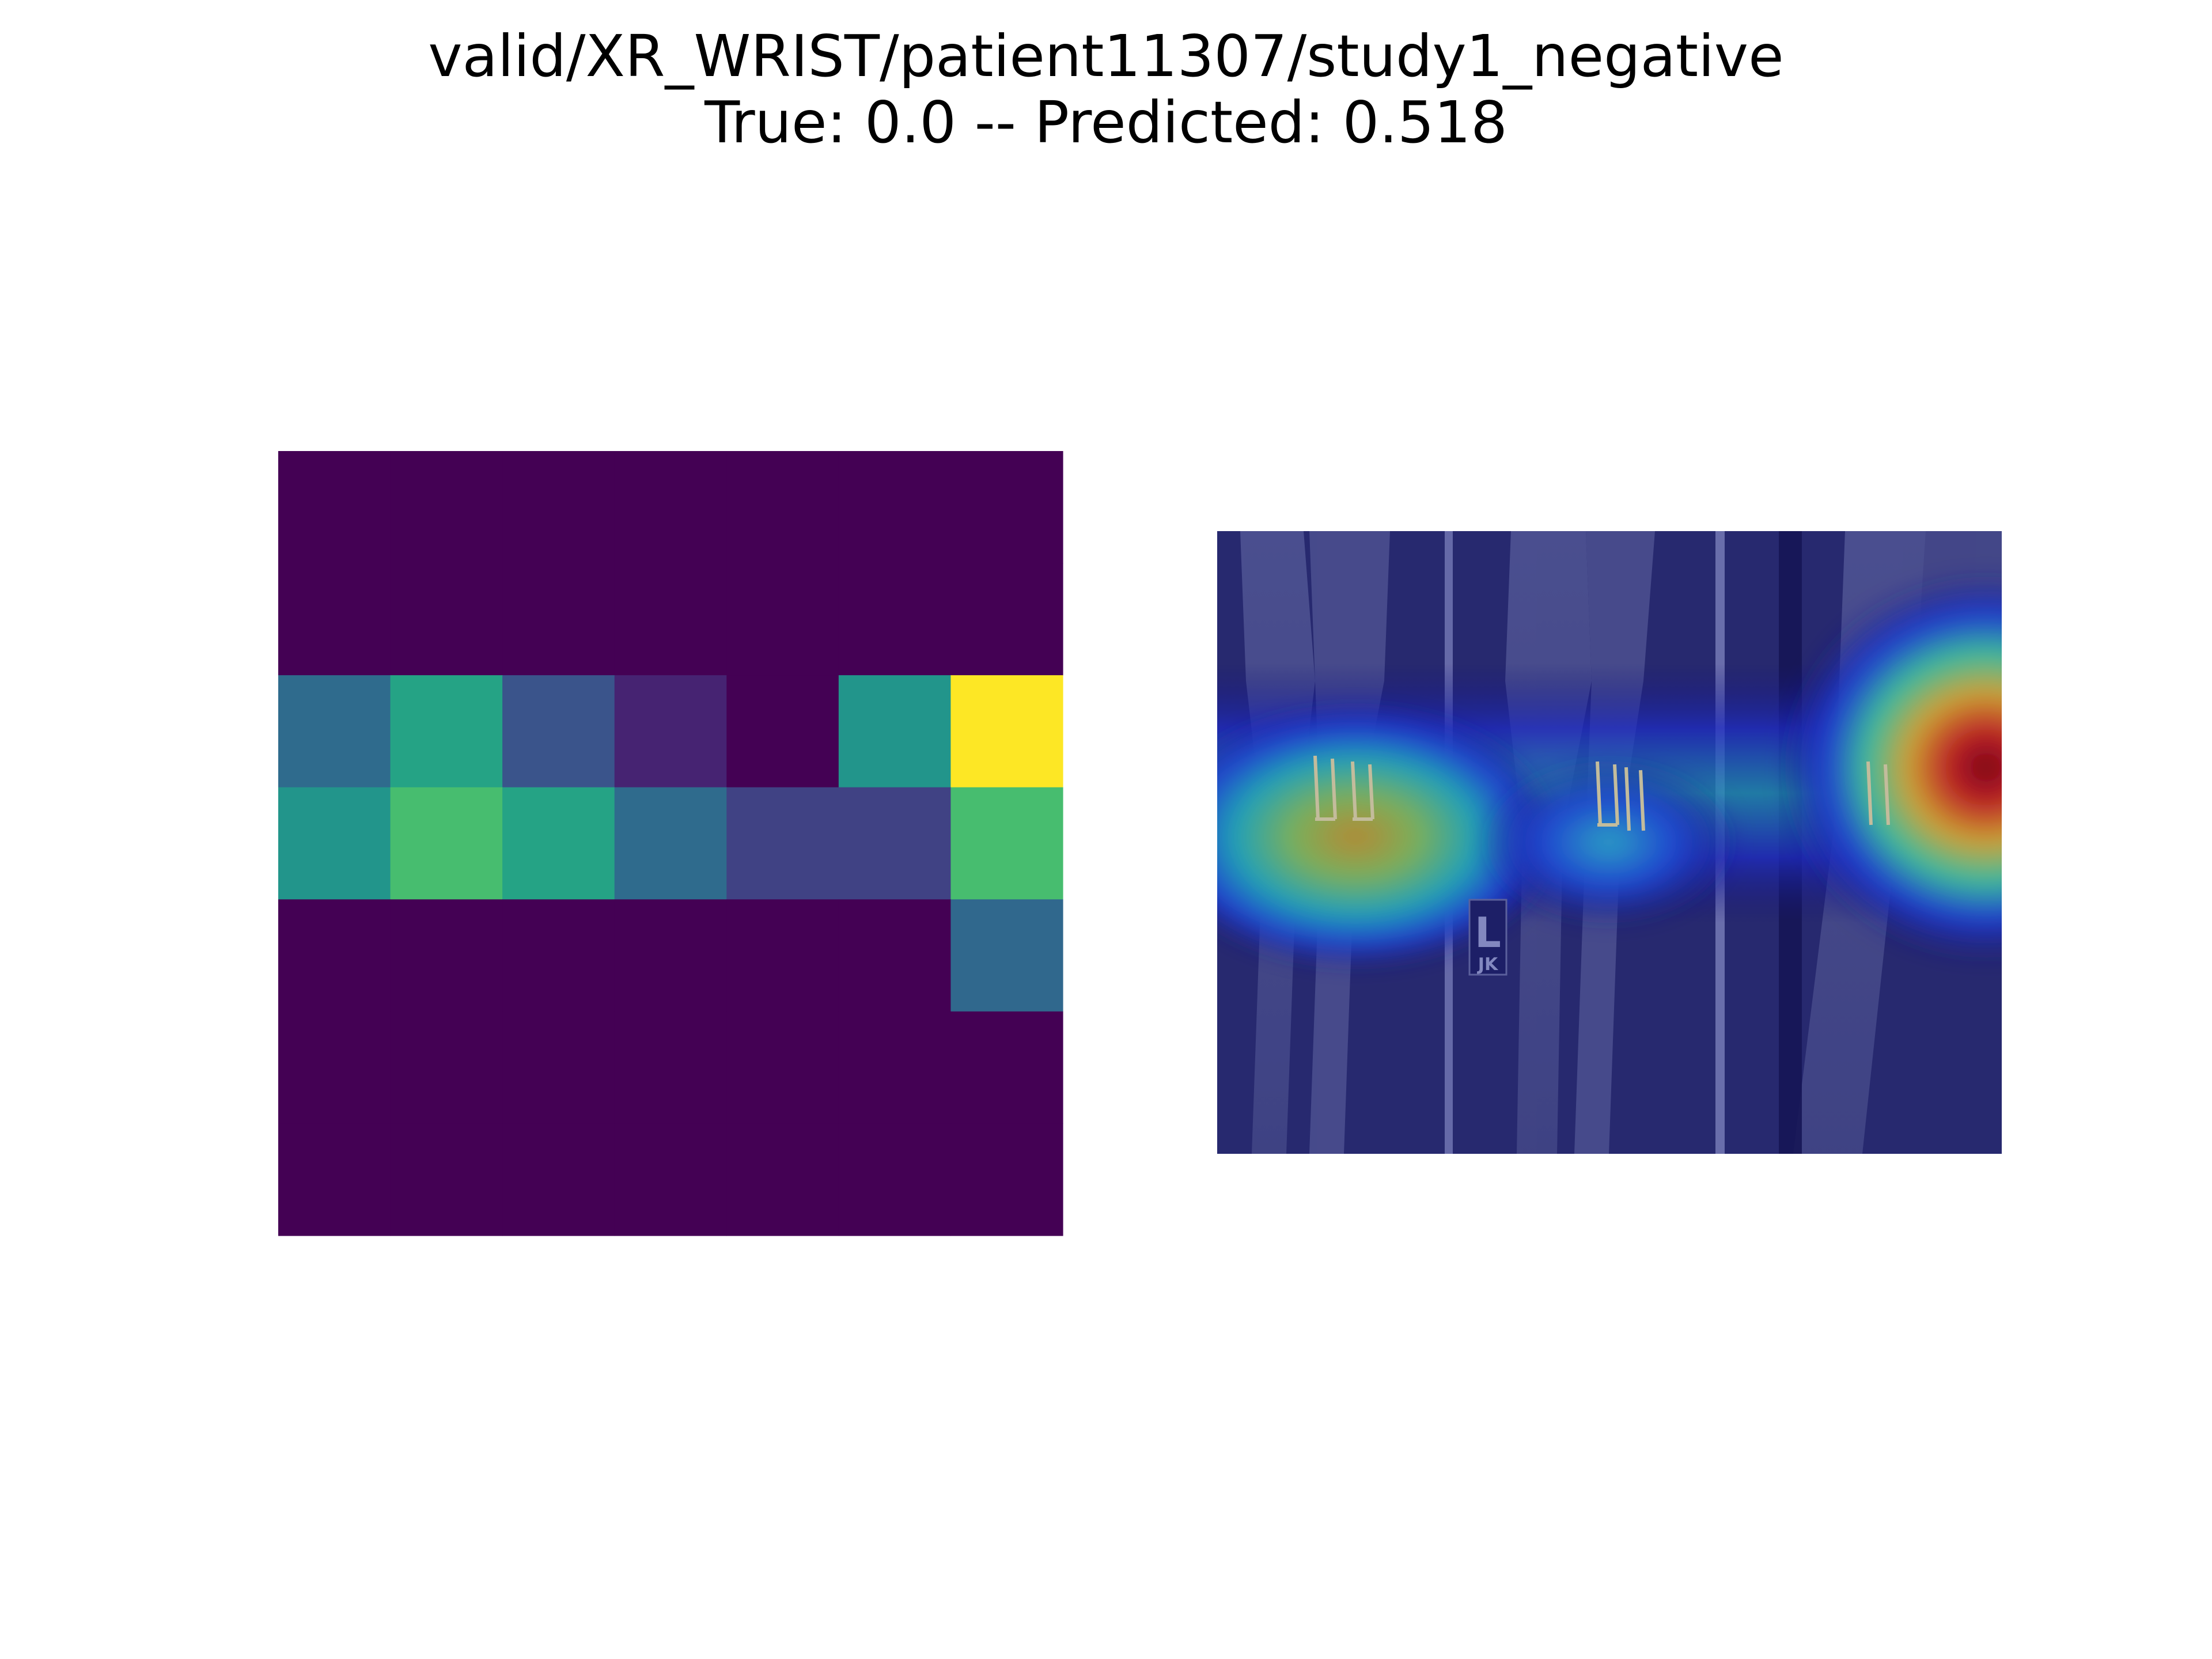 The height and width of the screenshot is (1659, 2212). I want to click on marker-initials: JK, so click(1488, 965).